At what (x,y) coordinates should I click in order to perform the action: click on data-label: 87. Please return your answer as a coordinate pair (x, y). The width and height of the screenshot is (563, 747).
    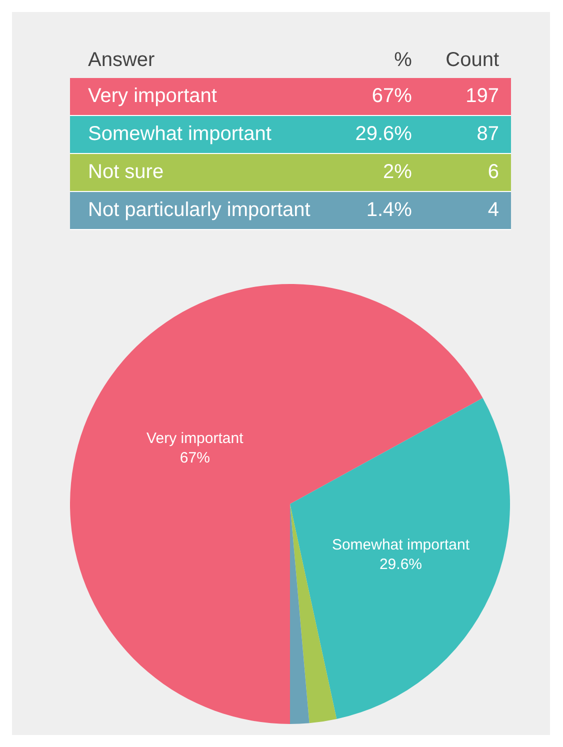
    Looking at the image, I should click on (467, 135).